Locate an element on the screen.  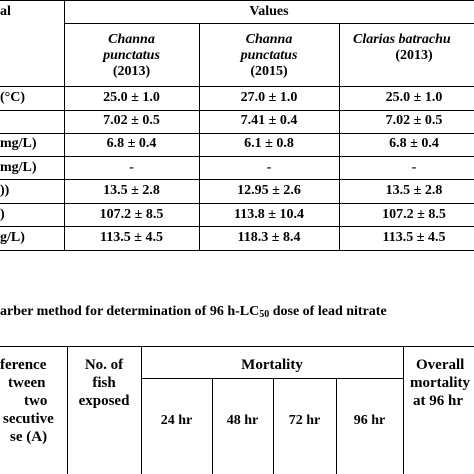
values-header: Values is located at coordinates (269, 11).